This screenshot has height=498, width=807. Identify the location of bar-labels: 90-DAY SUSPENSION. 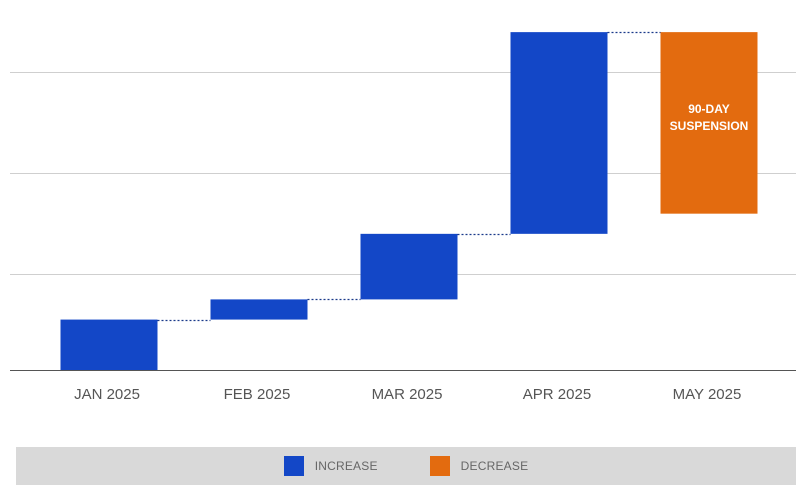
(709, 117).